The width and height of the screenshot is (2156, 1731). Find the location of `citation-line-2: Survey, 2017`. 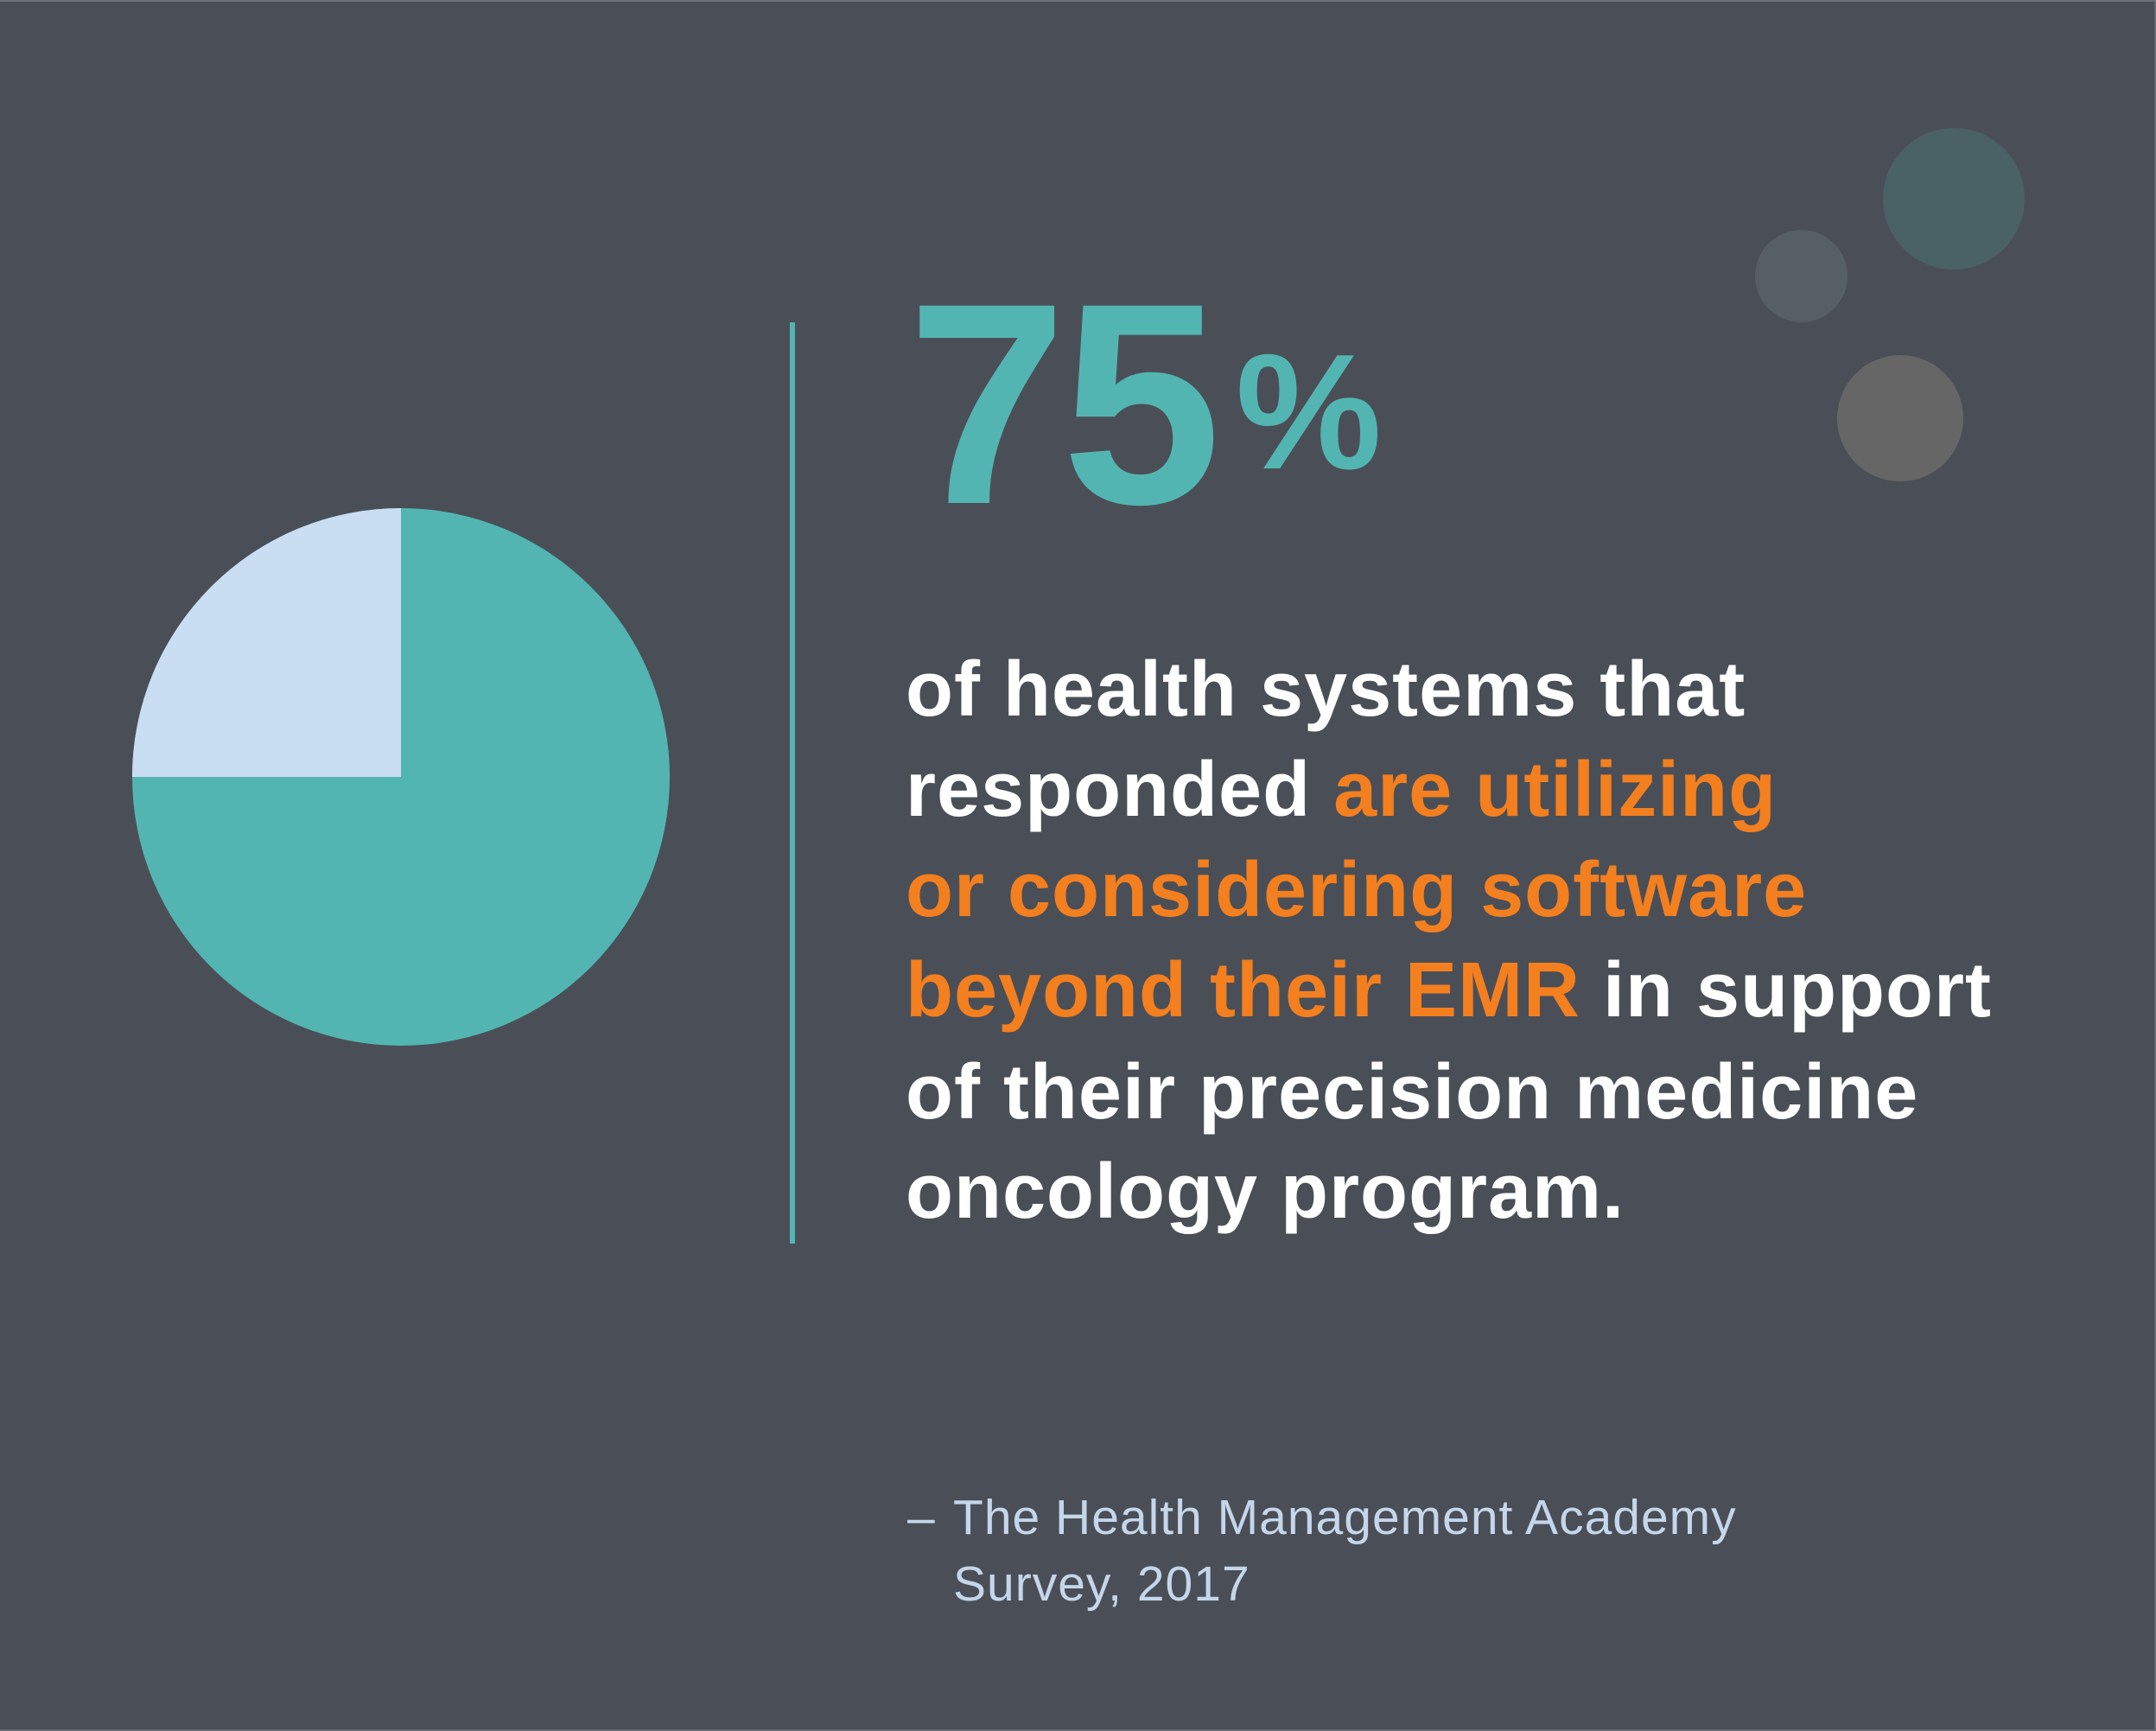

citation-line-2: Survey, 2017 is located at coordinates (1382, 1584).